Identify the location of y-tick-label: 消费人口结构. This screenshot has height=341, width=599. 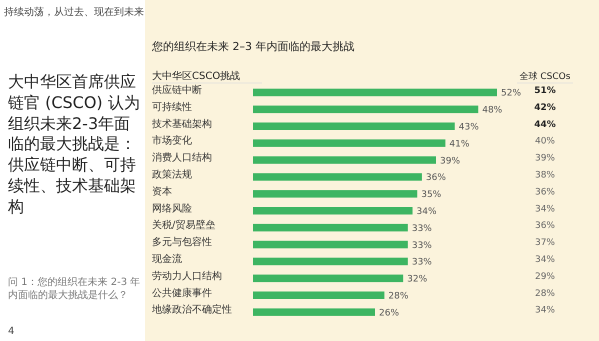
(182, 158).